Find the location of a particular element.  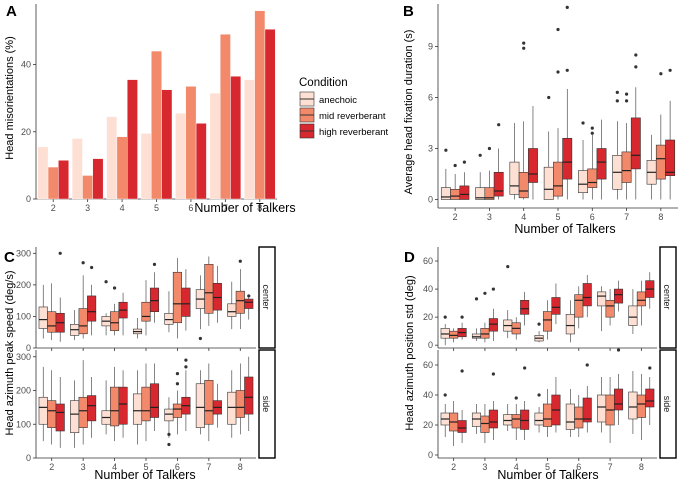

panel-c-letter: C is located at coordinates (9, 257).